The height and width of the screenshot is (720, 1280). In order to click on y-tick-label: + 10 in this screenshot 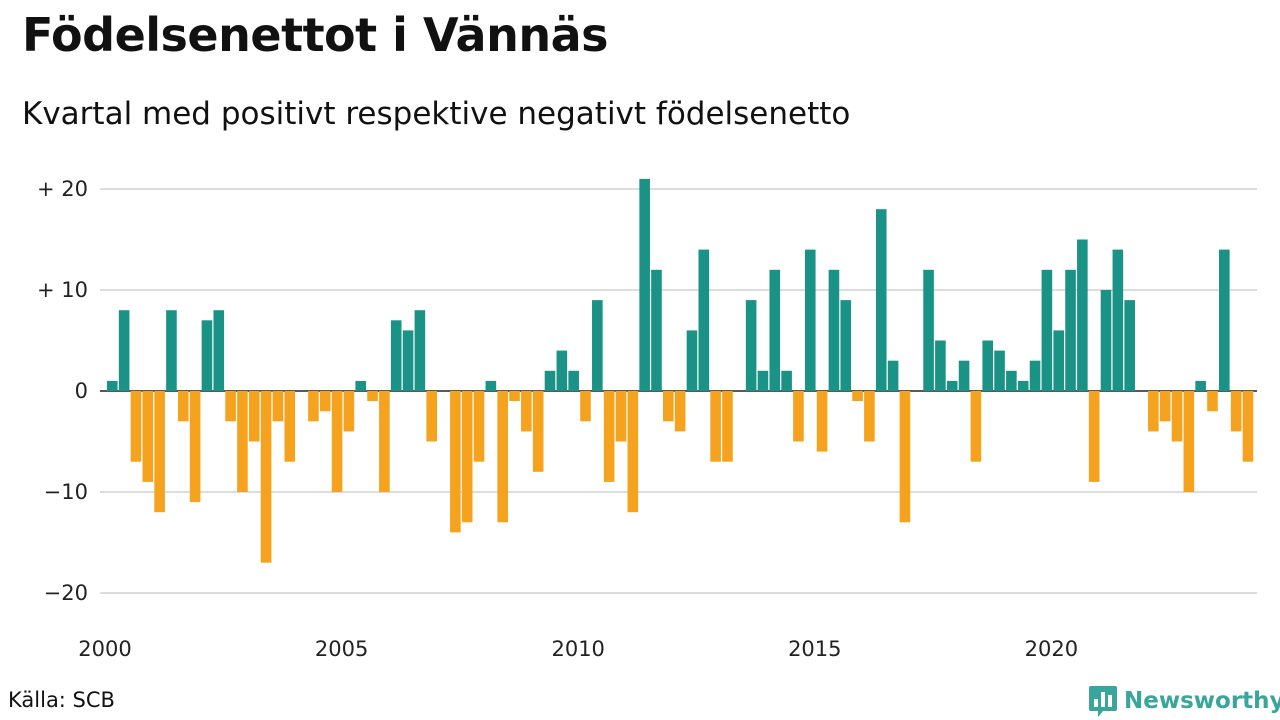, I will do `click(62, 290)`.